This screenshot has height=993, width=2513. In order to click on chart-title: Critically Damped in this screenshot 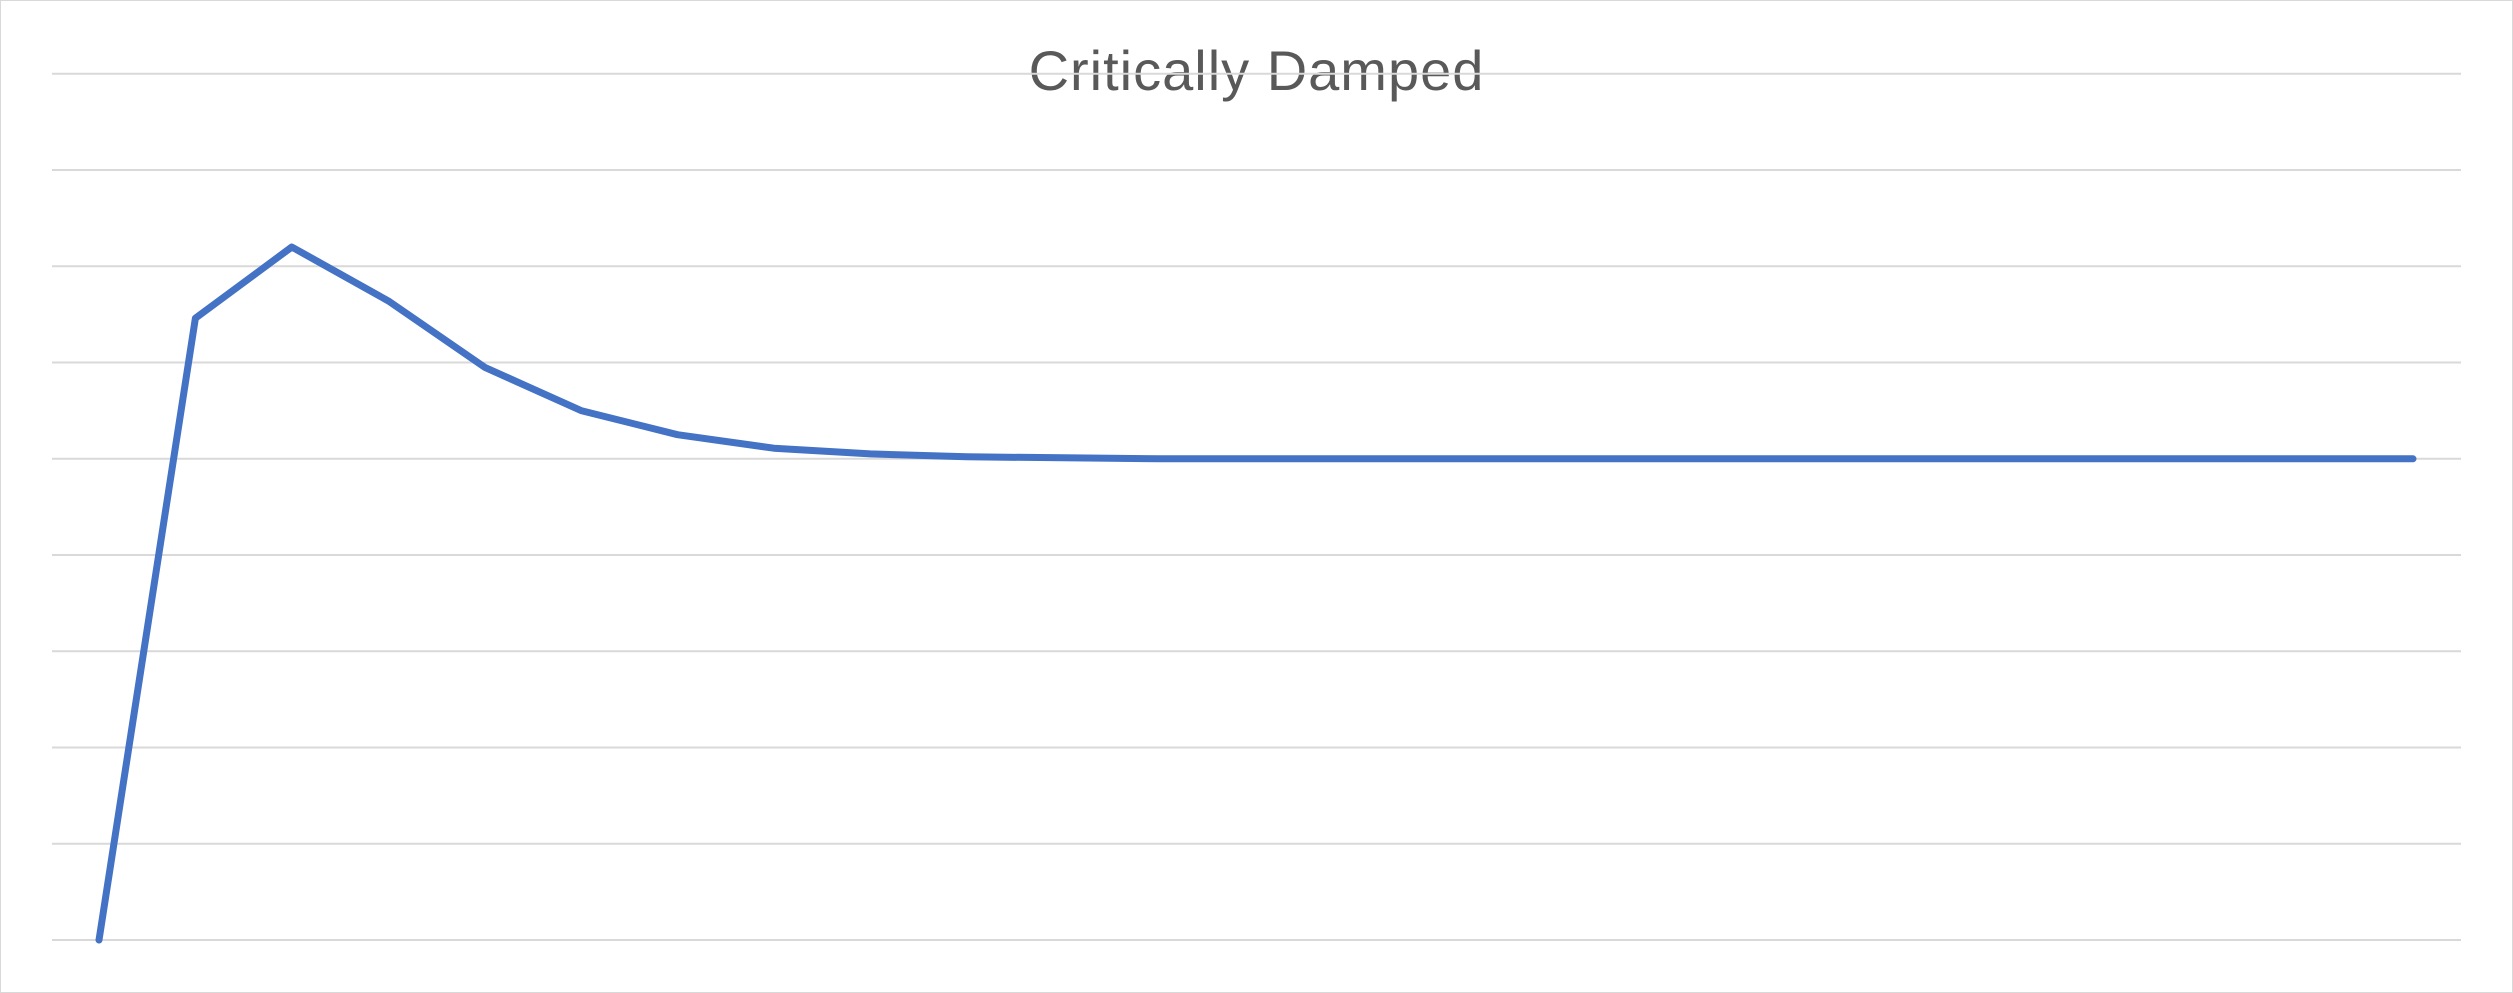, I will do `click(1256, 70)`.